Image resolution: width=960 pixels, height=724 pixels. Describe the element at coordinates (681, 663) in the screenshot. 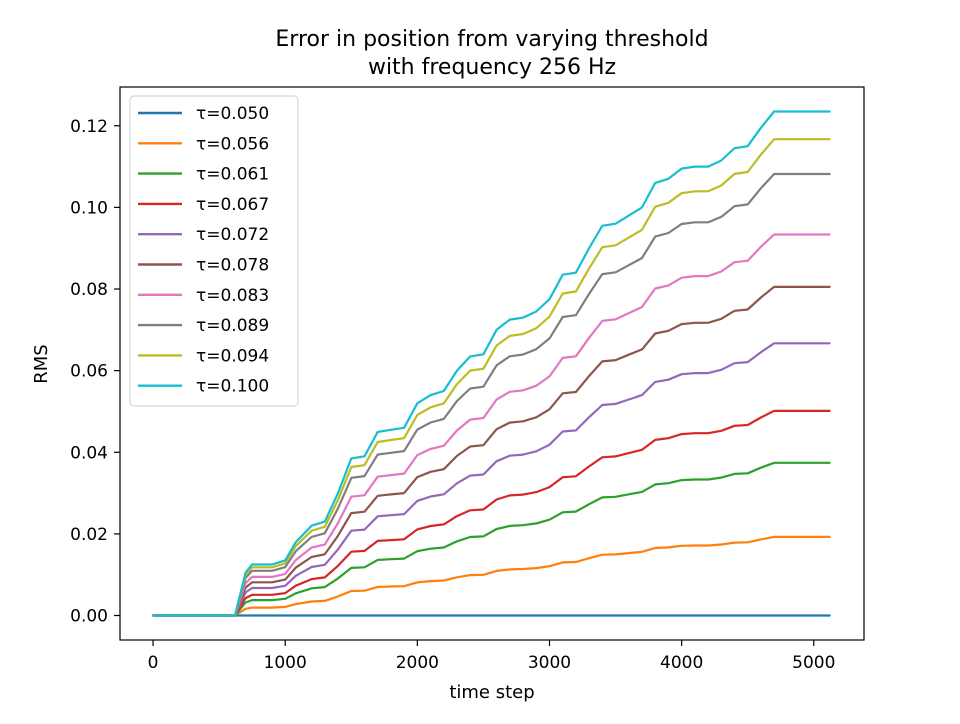

I see `x-tick-label: 4000` at that location.